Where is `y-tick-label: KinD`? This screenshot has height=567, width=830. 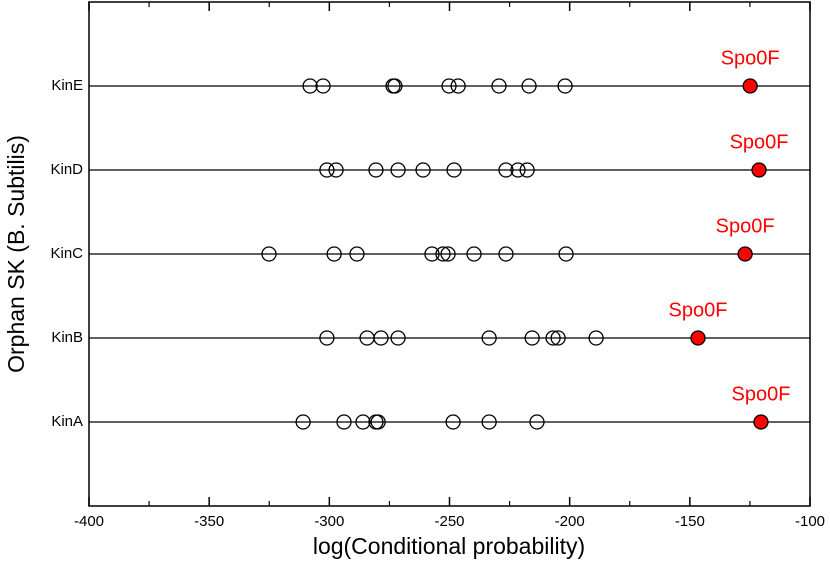 y-tick-label: KinD is located at coordinates (66, 169).